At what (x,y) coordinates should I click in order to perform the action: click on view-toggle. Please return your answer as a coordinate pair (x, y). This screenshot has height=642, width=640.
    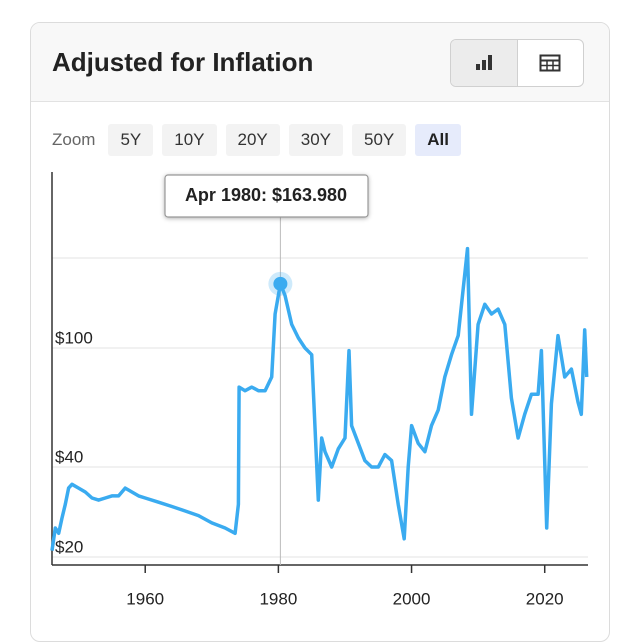
    Looking at the image, I should click on (517, 63).